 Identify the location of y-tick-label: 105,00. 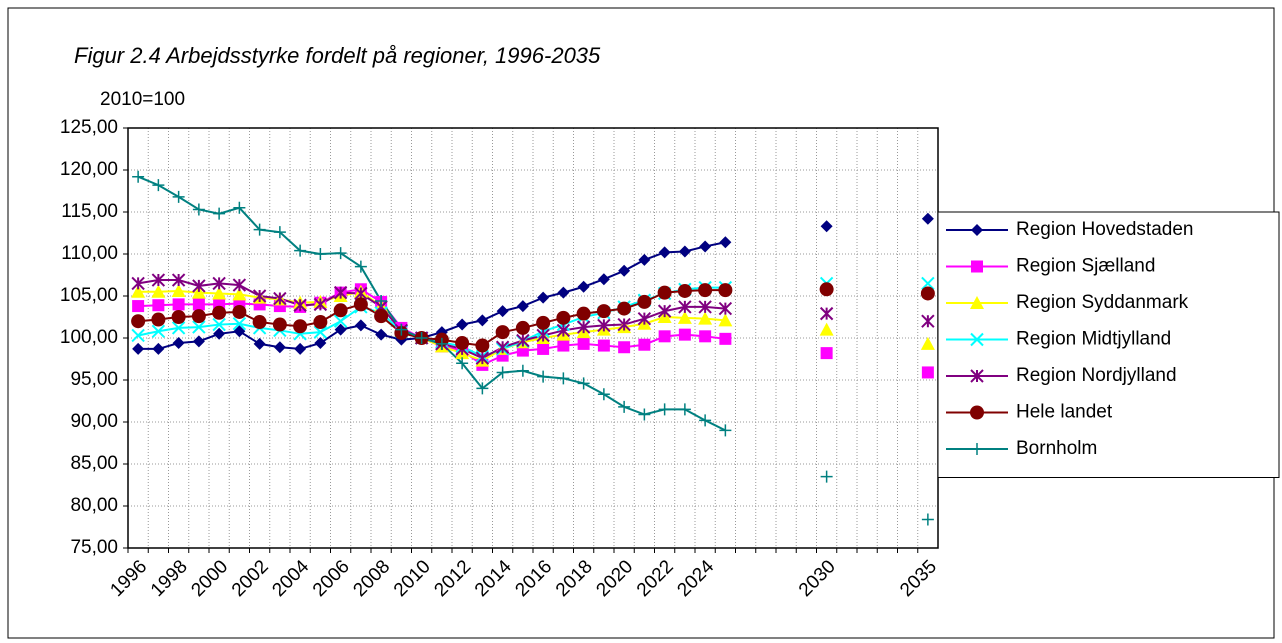
(89, 295).